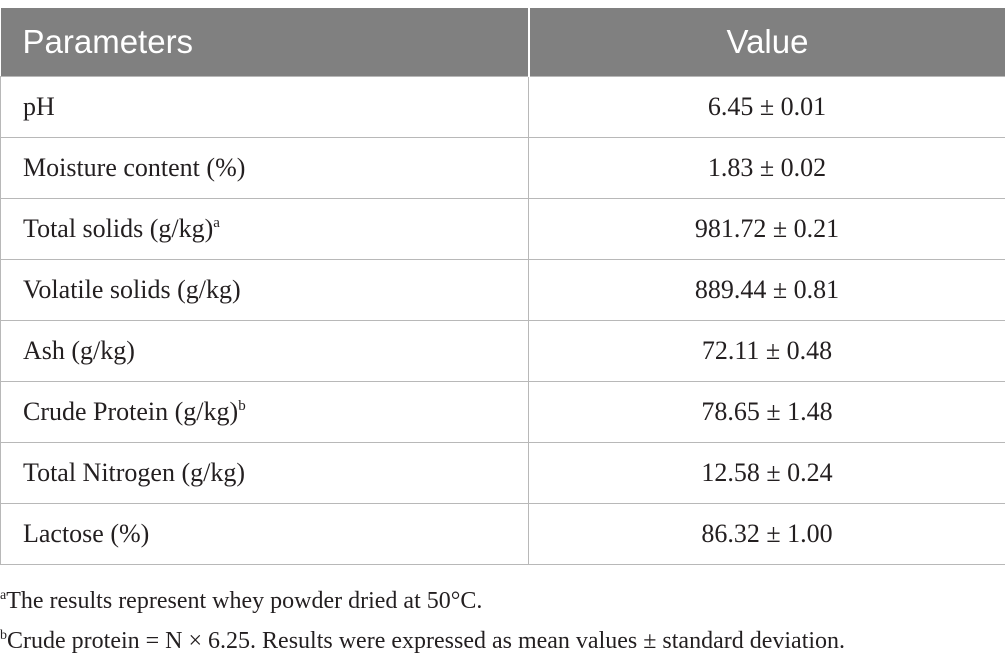 The image size is (1005, 662). What do you see at coordinates (264, 290) in the screenshot?
I see `parameter-cell: Volatile solids (g/kg)` at bounding box center [264, 290].